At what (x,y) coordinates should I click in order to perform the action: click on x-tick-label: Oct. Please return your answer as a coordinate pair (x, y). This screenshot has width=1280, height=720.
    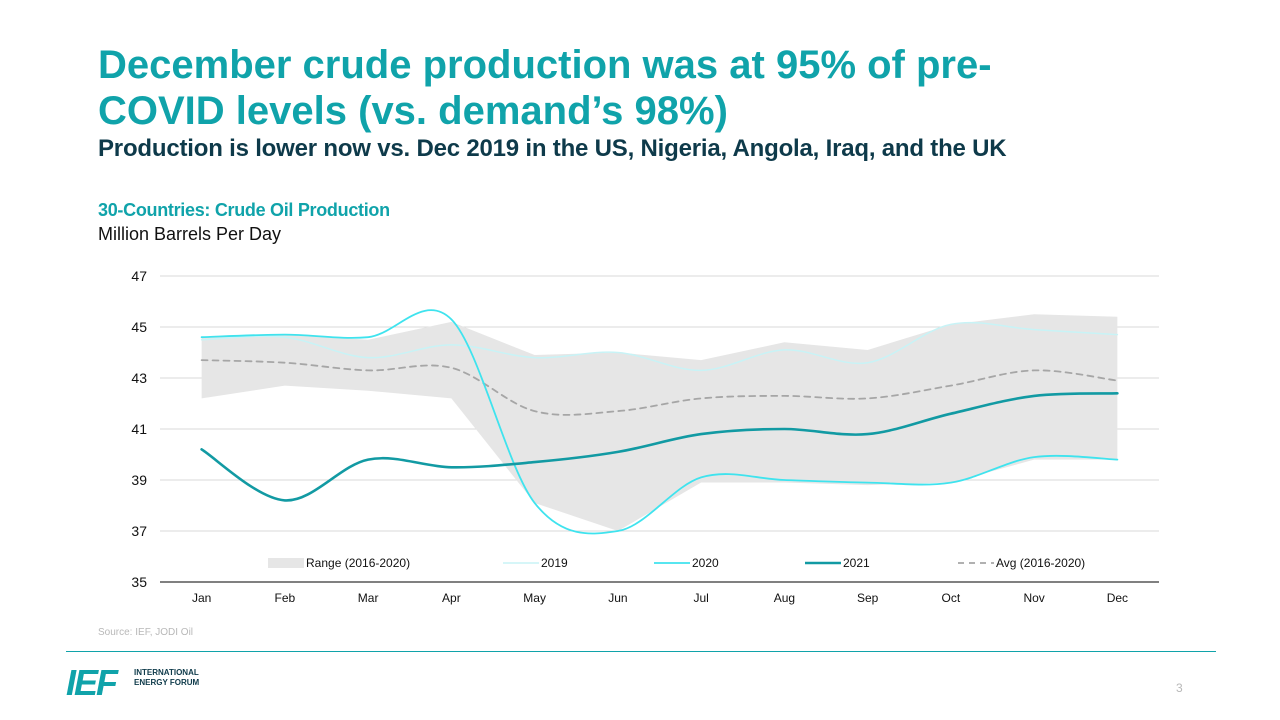
    Looking at the image, I should click on (951, 598).